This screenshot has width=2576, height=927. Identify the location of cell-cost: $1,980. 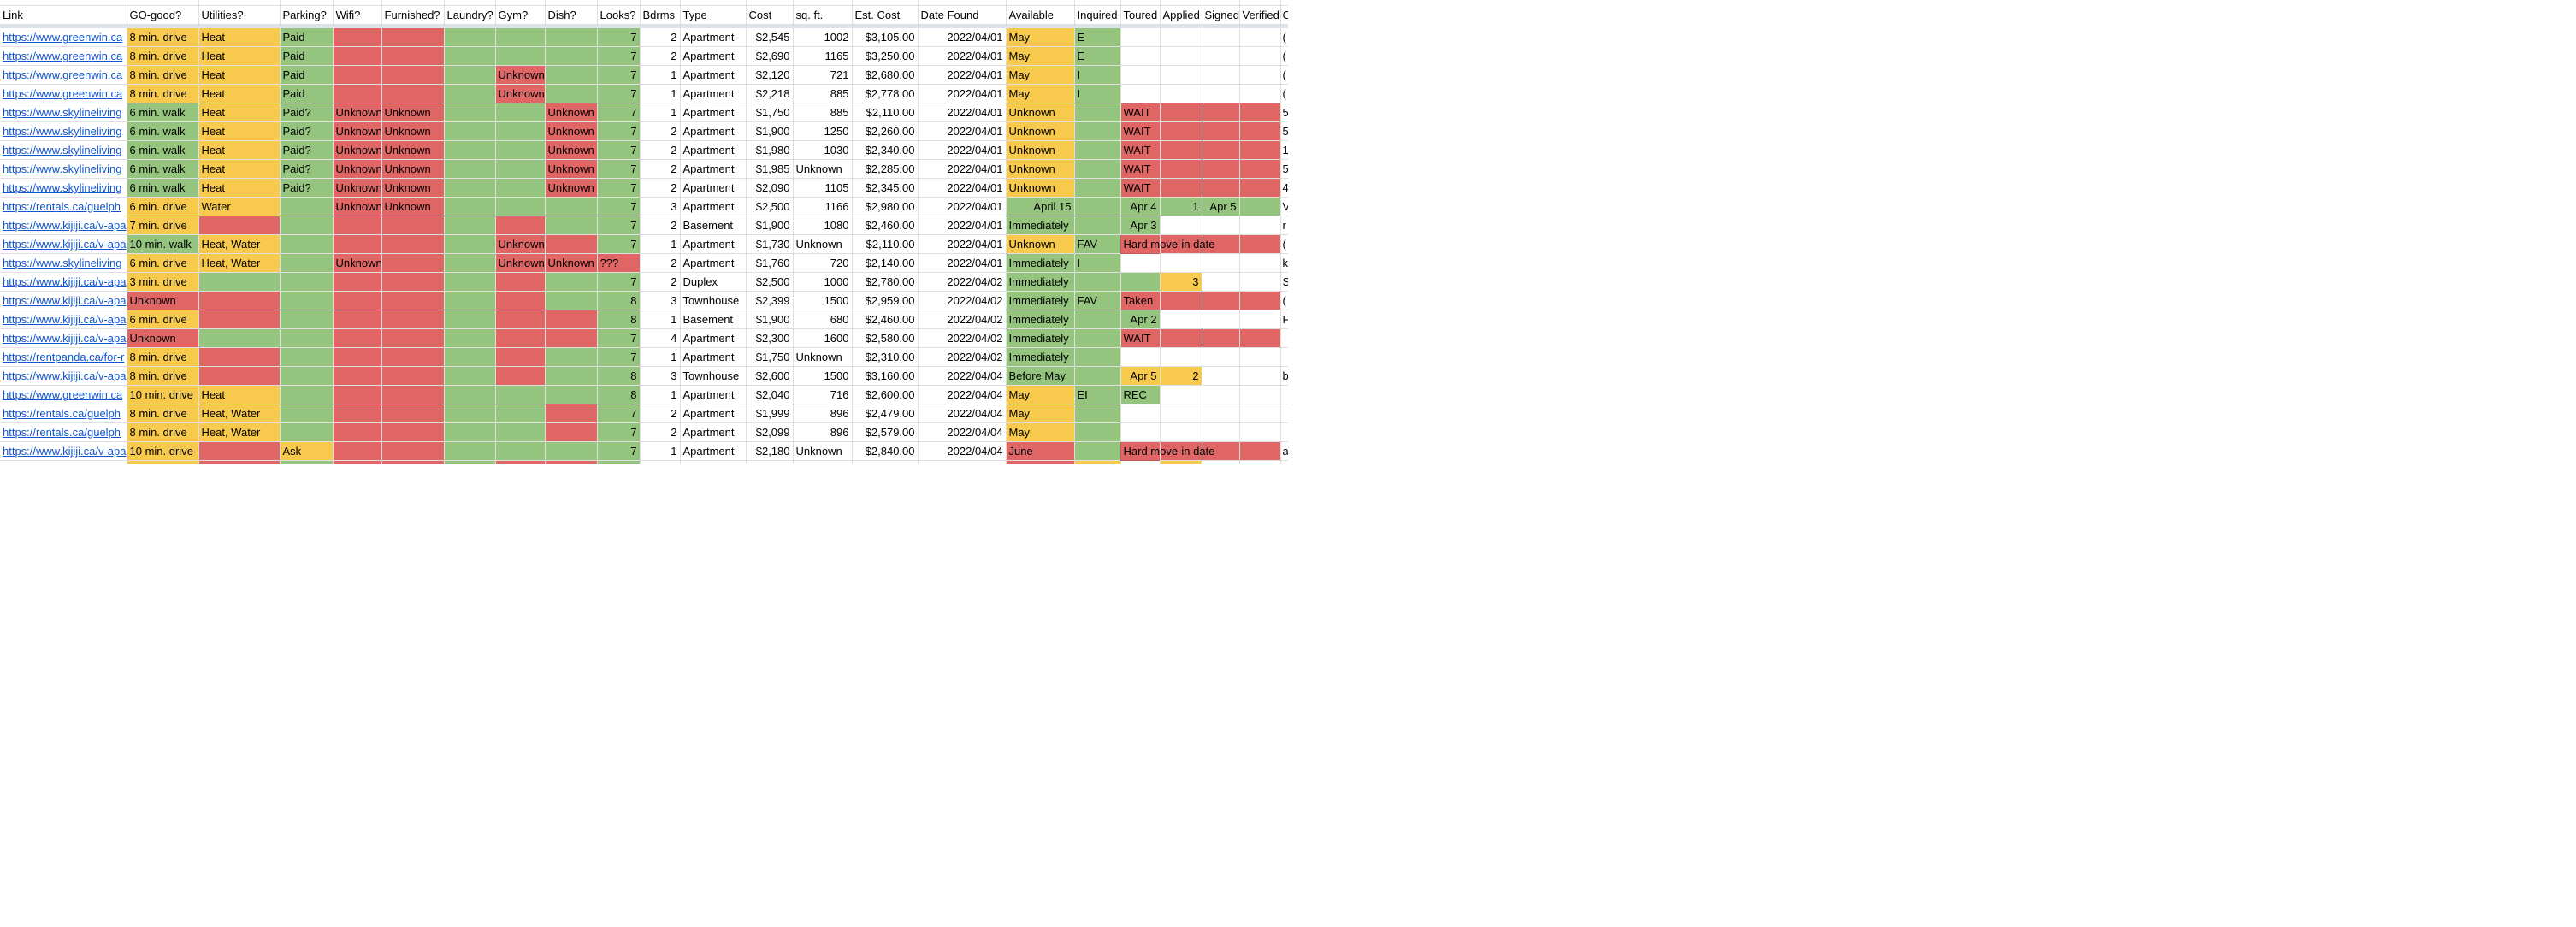
(770, 150).